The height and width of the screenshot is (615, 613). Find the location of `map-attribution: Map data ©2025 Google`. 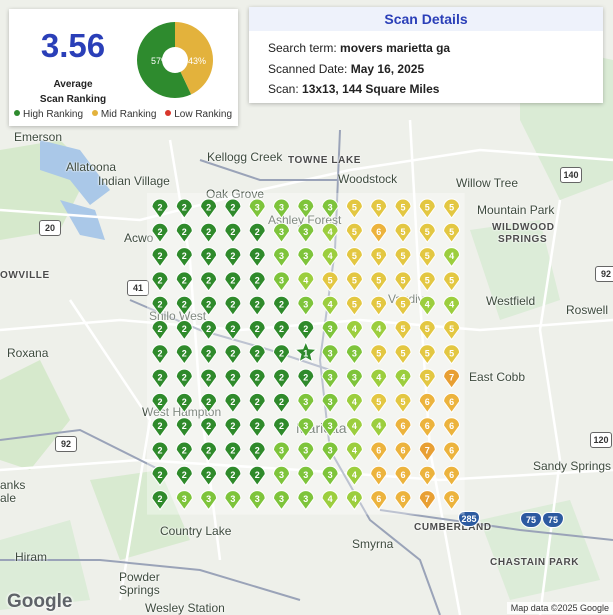

map-attribution: Map data ©2025 Google is located at coordinates (559, 608).